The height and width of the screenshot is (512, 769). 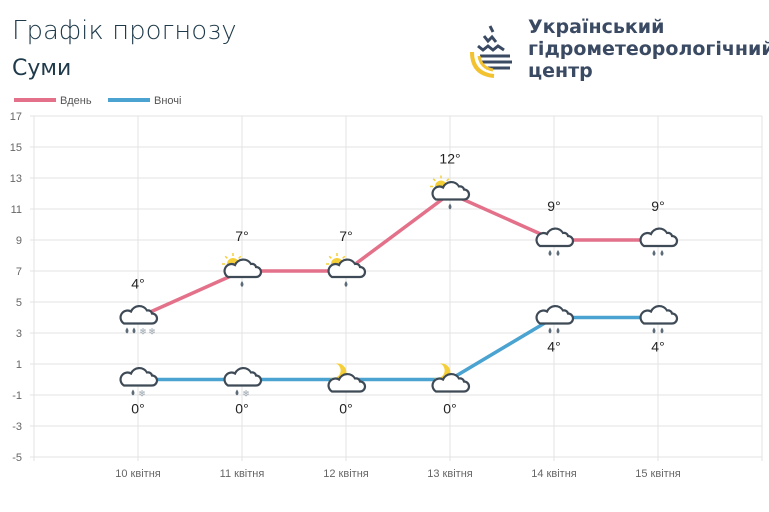 What do you see at coordinates (19, 334) in the screenshot?
I see `y-tick-label: 3` at bounding box center [19, 334].